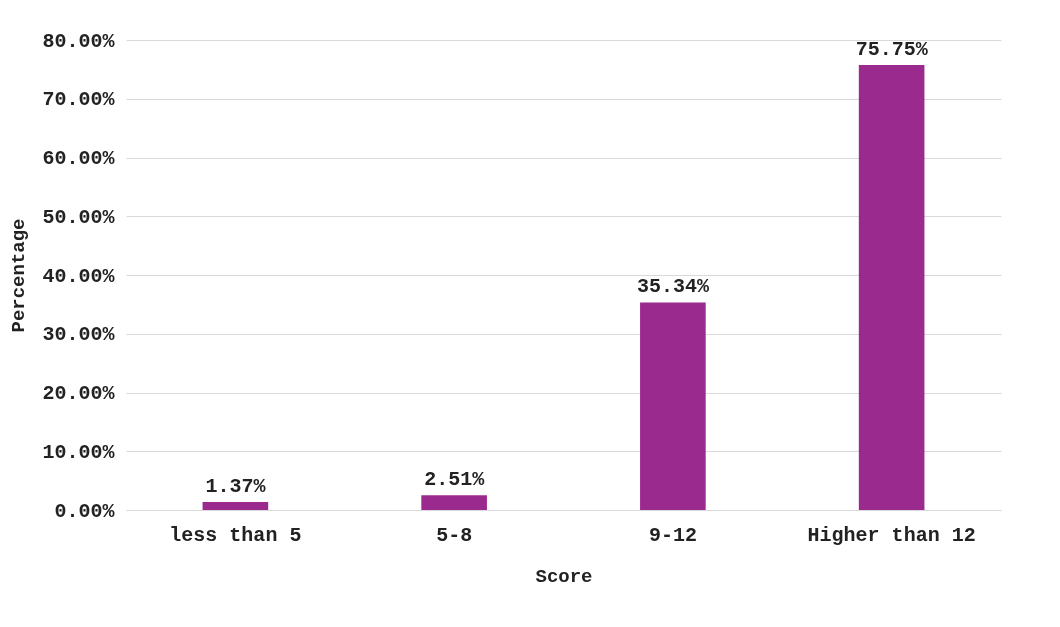  What do you see at coordinates (79, 452) in the screenshot?
I see `y-tick-label: 10.00%` at bounding box center [79, 452].